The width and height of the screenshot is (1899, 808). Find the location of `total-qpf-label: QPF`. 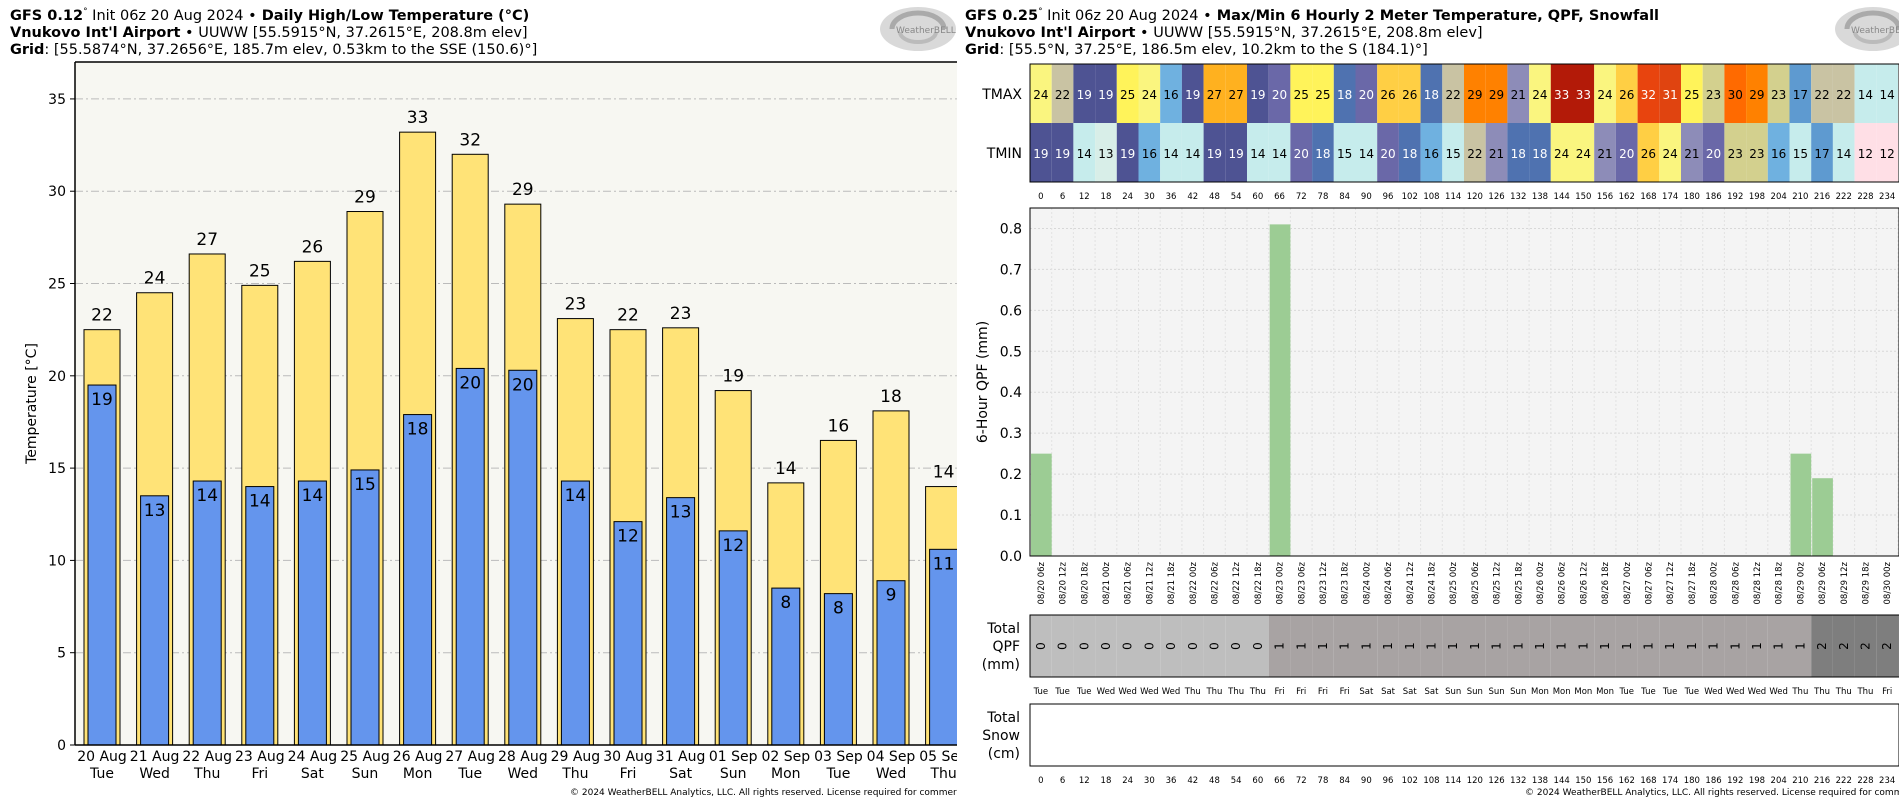

total-qpf-label: QPF is located at coordinates (1006, 647).